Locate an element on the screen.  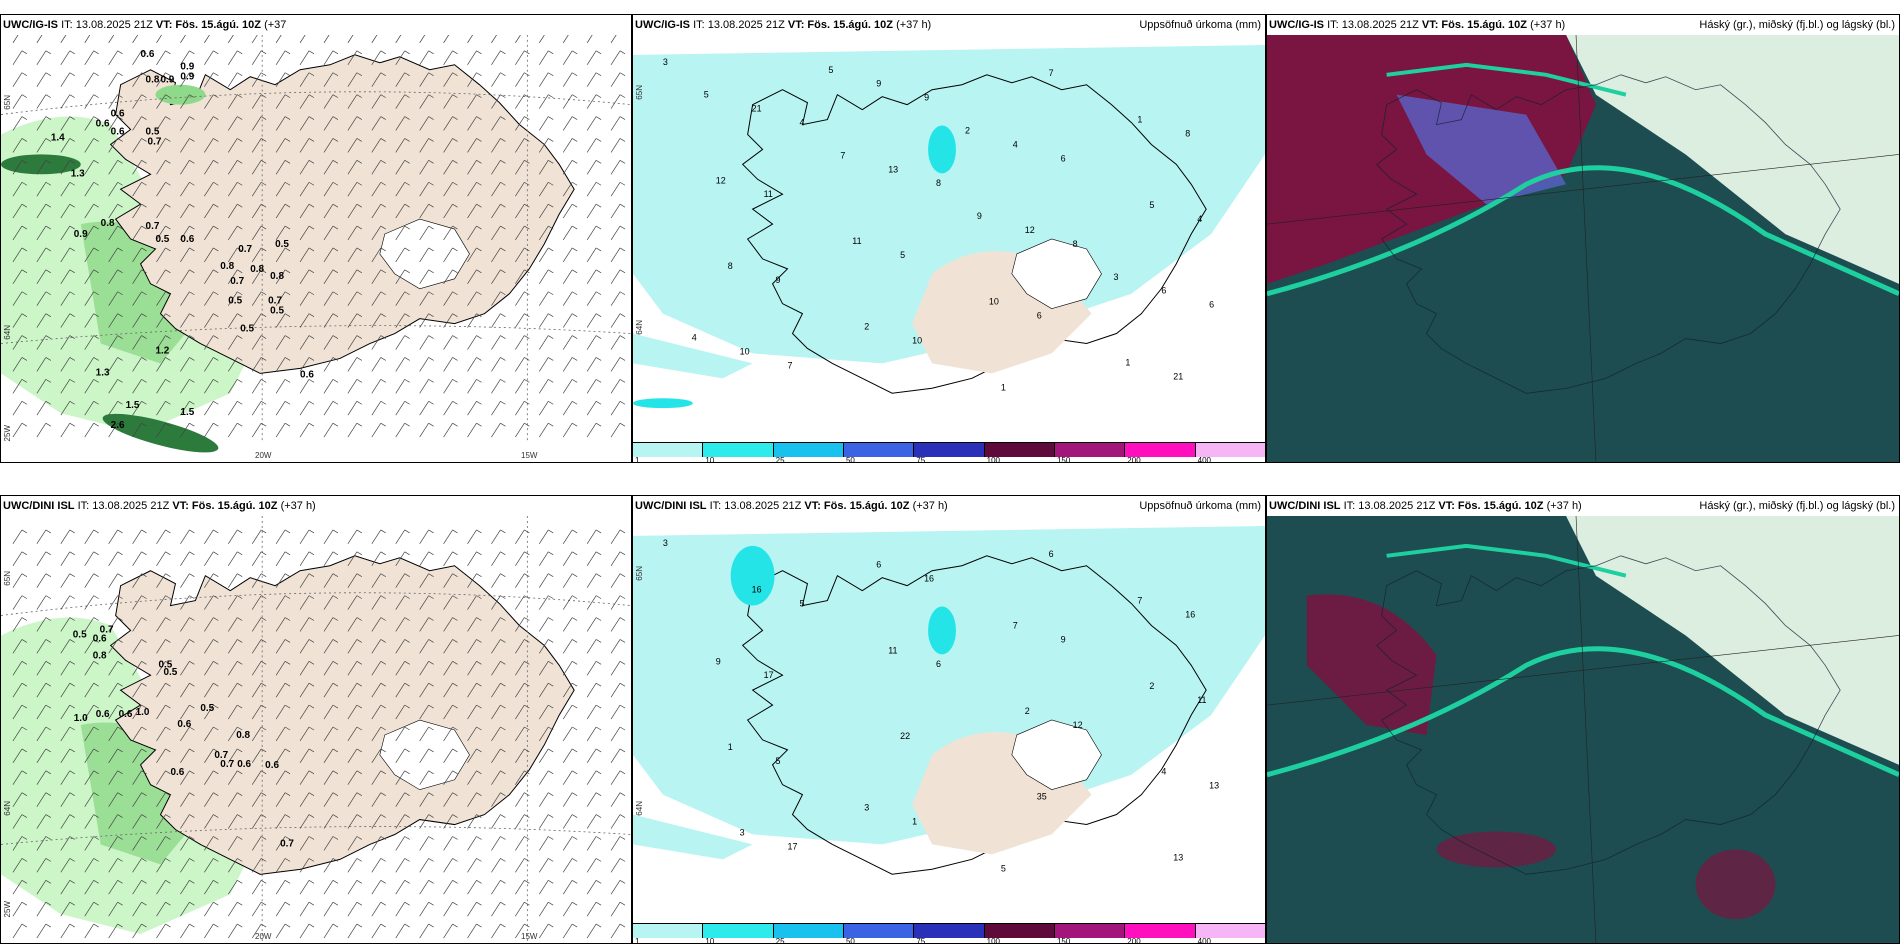
precip-value-label: 7 is located at coordinates (1015, 625).